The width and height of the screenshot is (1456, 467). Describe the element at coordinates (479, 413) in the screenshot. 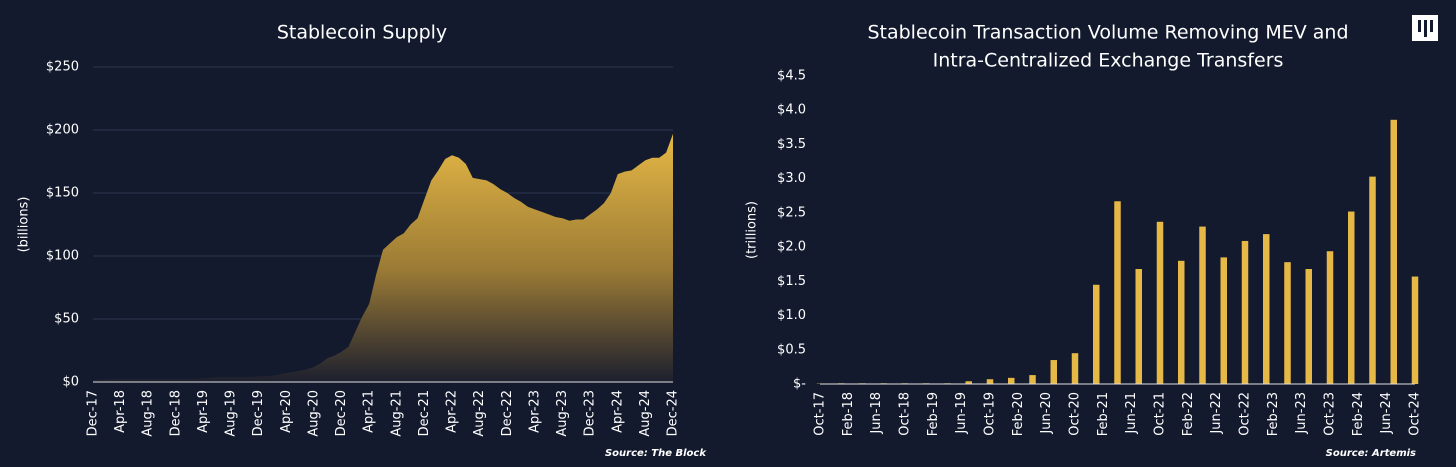

I see `x-tick-label: Aug-22` at that location.